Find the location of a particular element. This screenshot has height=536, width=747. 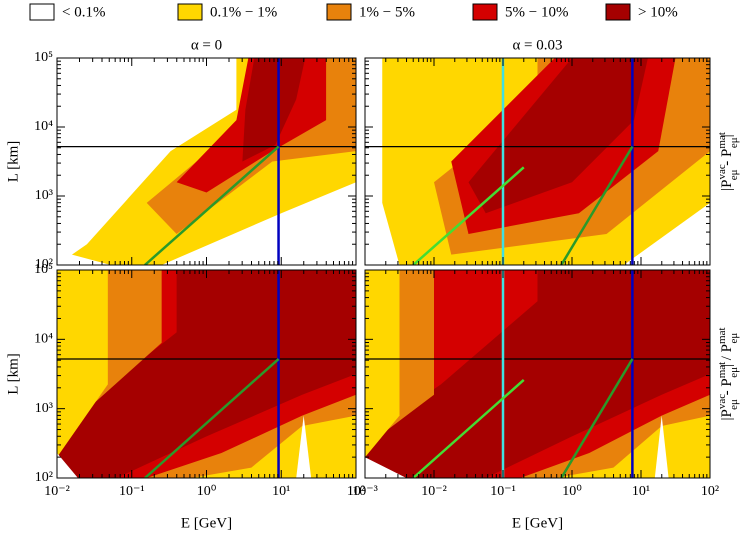

x-tick-label: 10⁻³ is located at coordinates (365, 491).